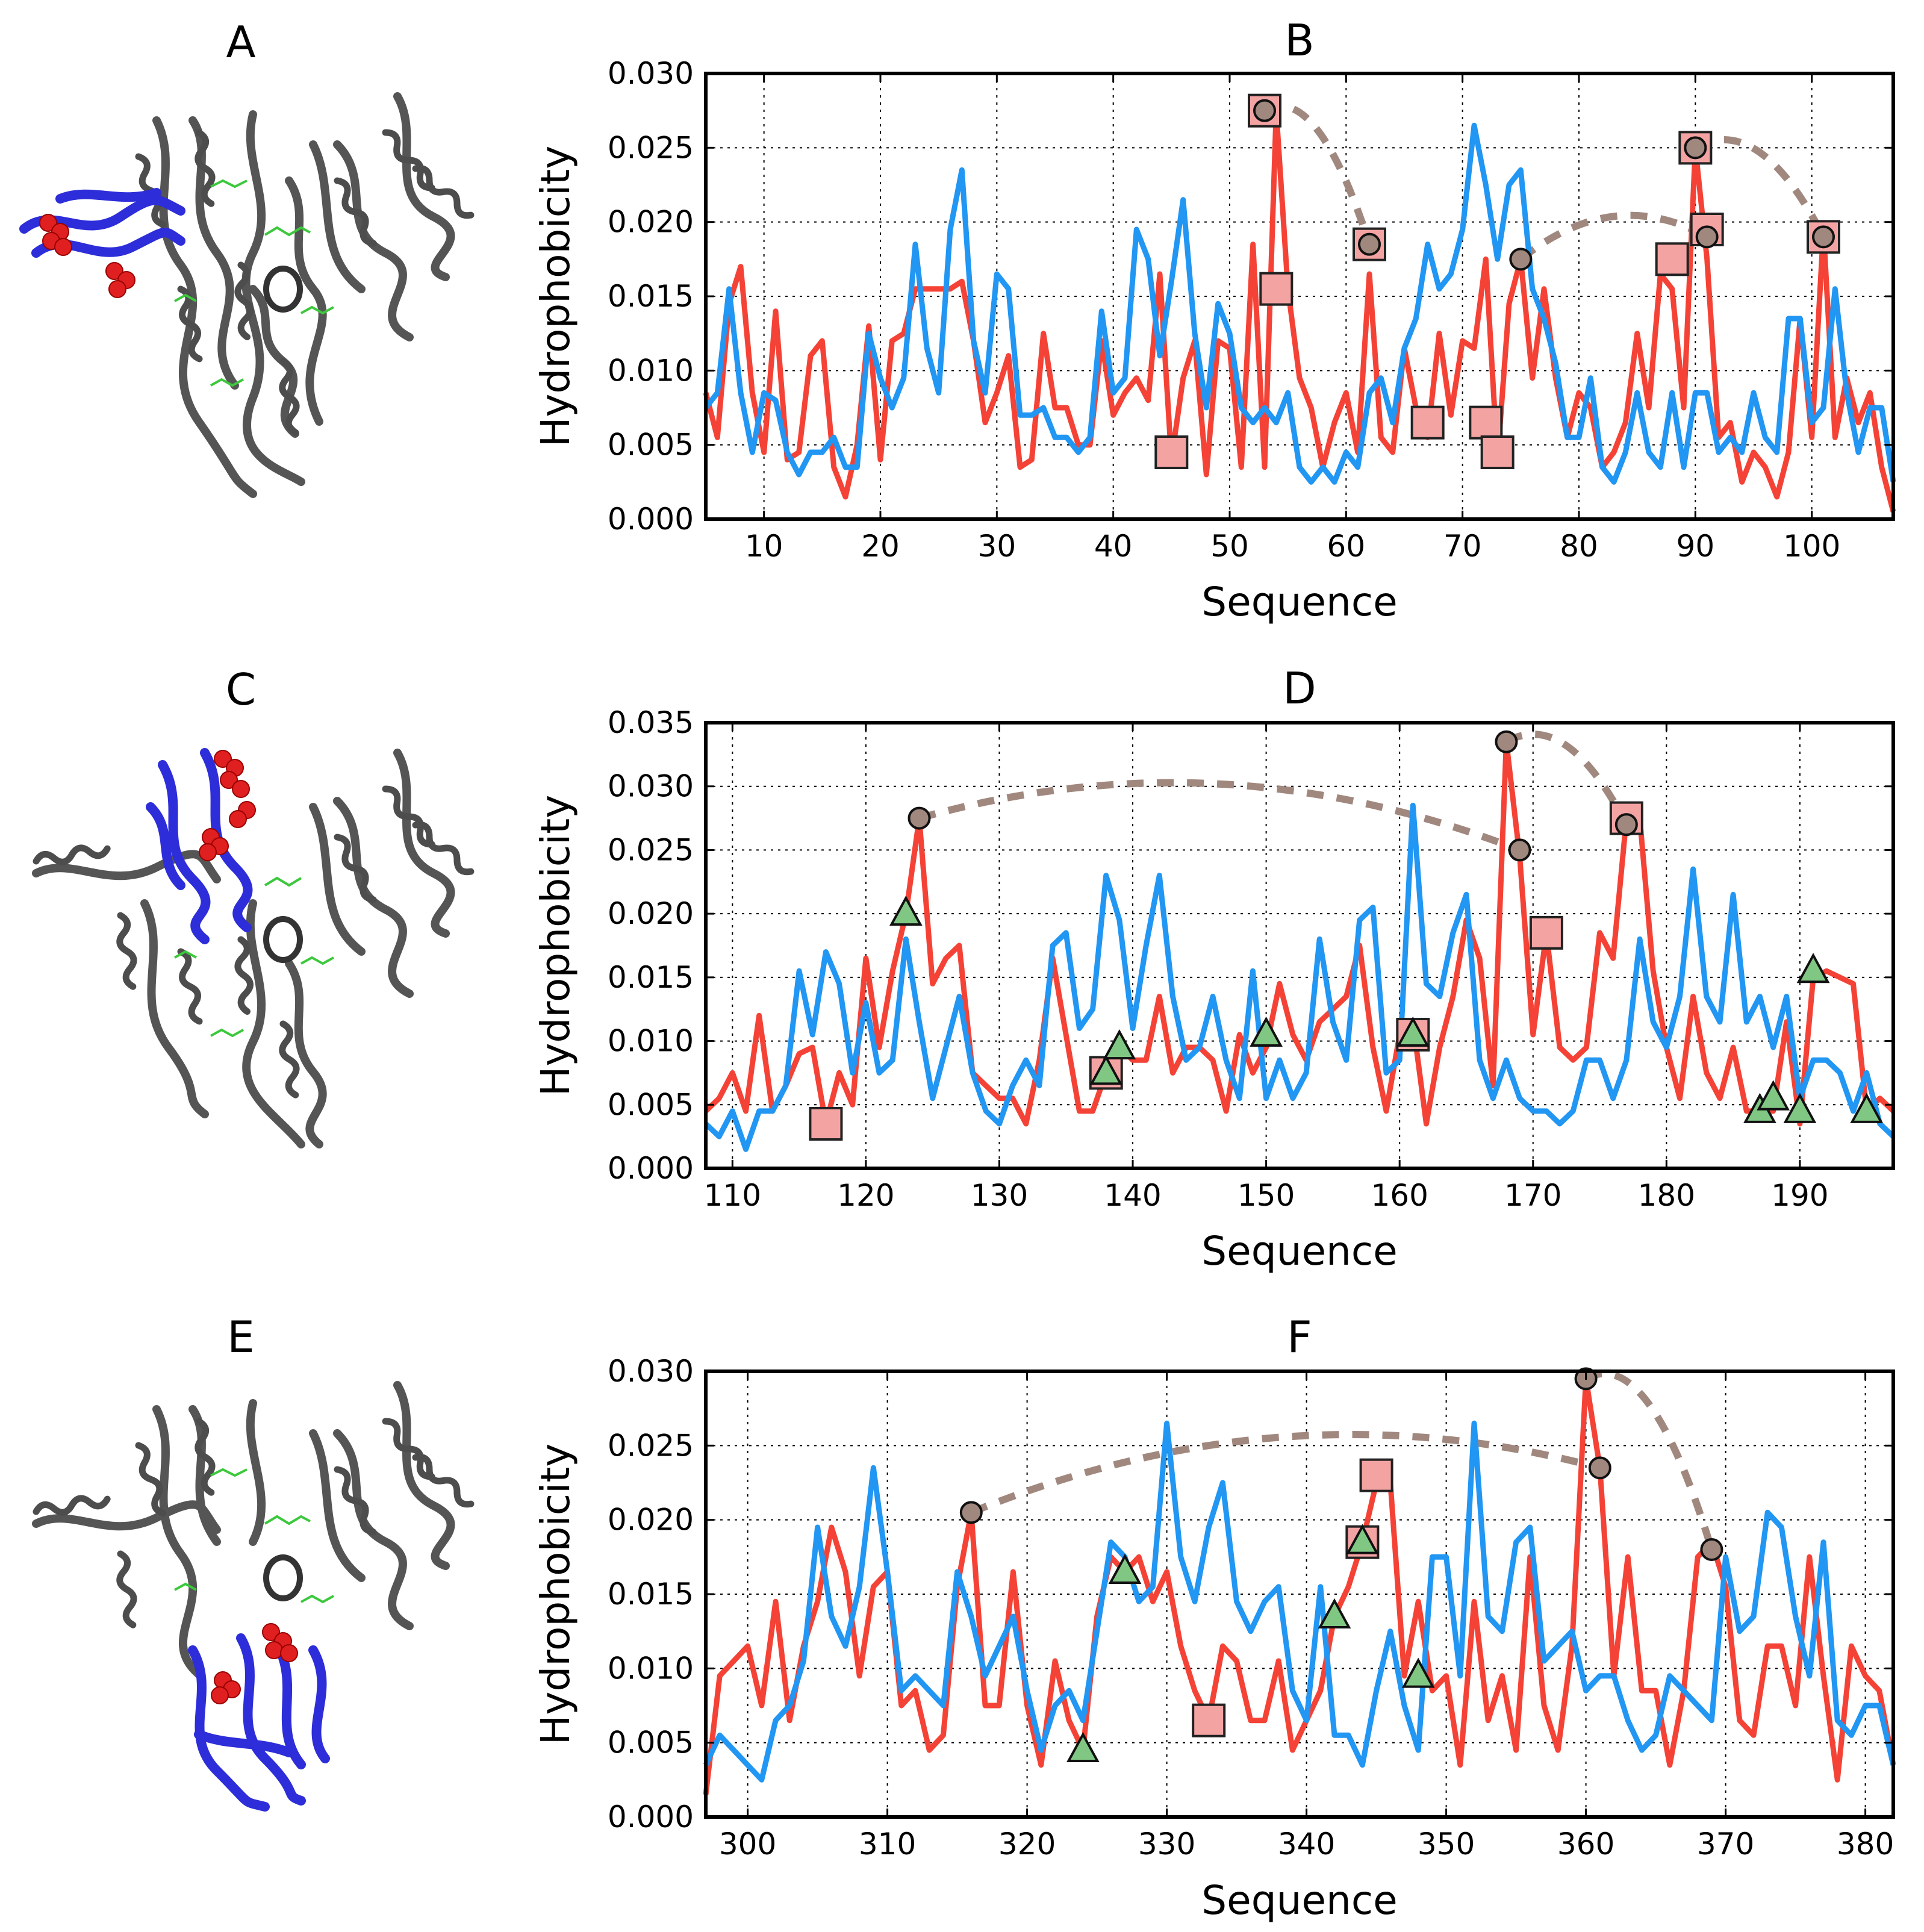 The image size is (1924, 1932). I want to click on x-tick-label: 100, so click(1811, 546).